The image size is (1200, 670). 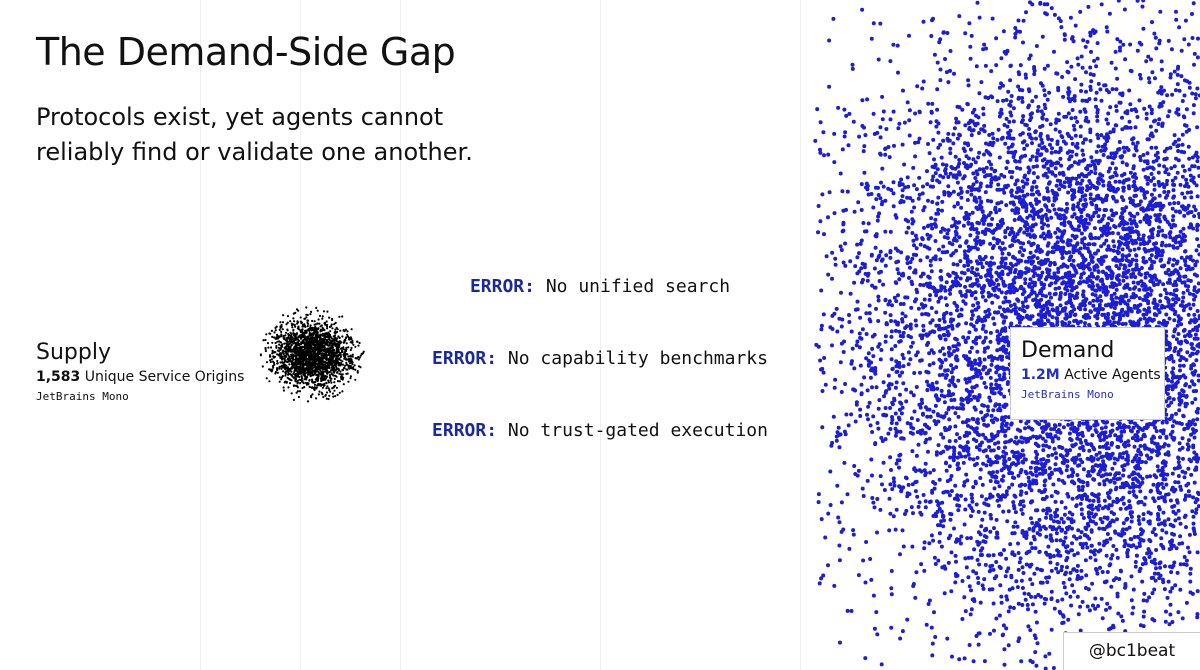 I want to click on error-row: ERROR: No trust-gated execution, so click(x=600, y=438).